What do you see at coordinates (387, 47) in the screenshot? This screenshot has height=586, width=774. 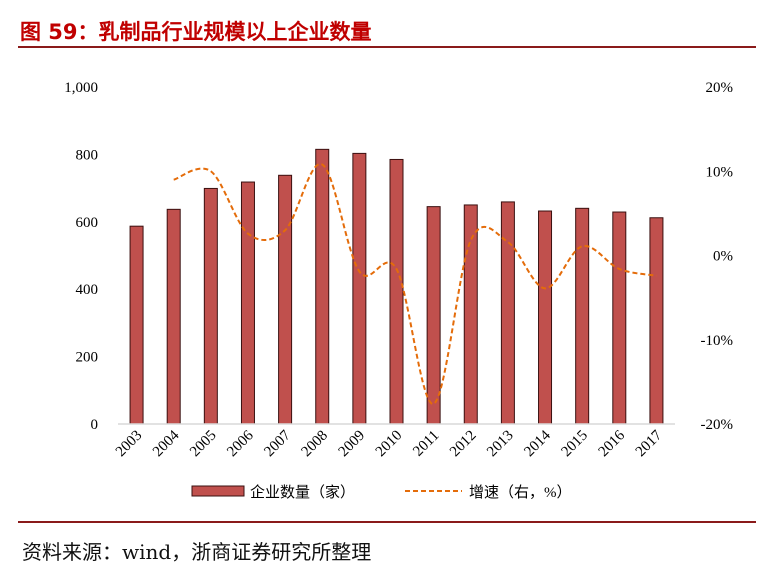 I see `title-divider` at bounding box center [387, 47].